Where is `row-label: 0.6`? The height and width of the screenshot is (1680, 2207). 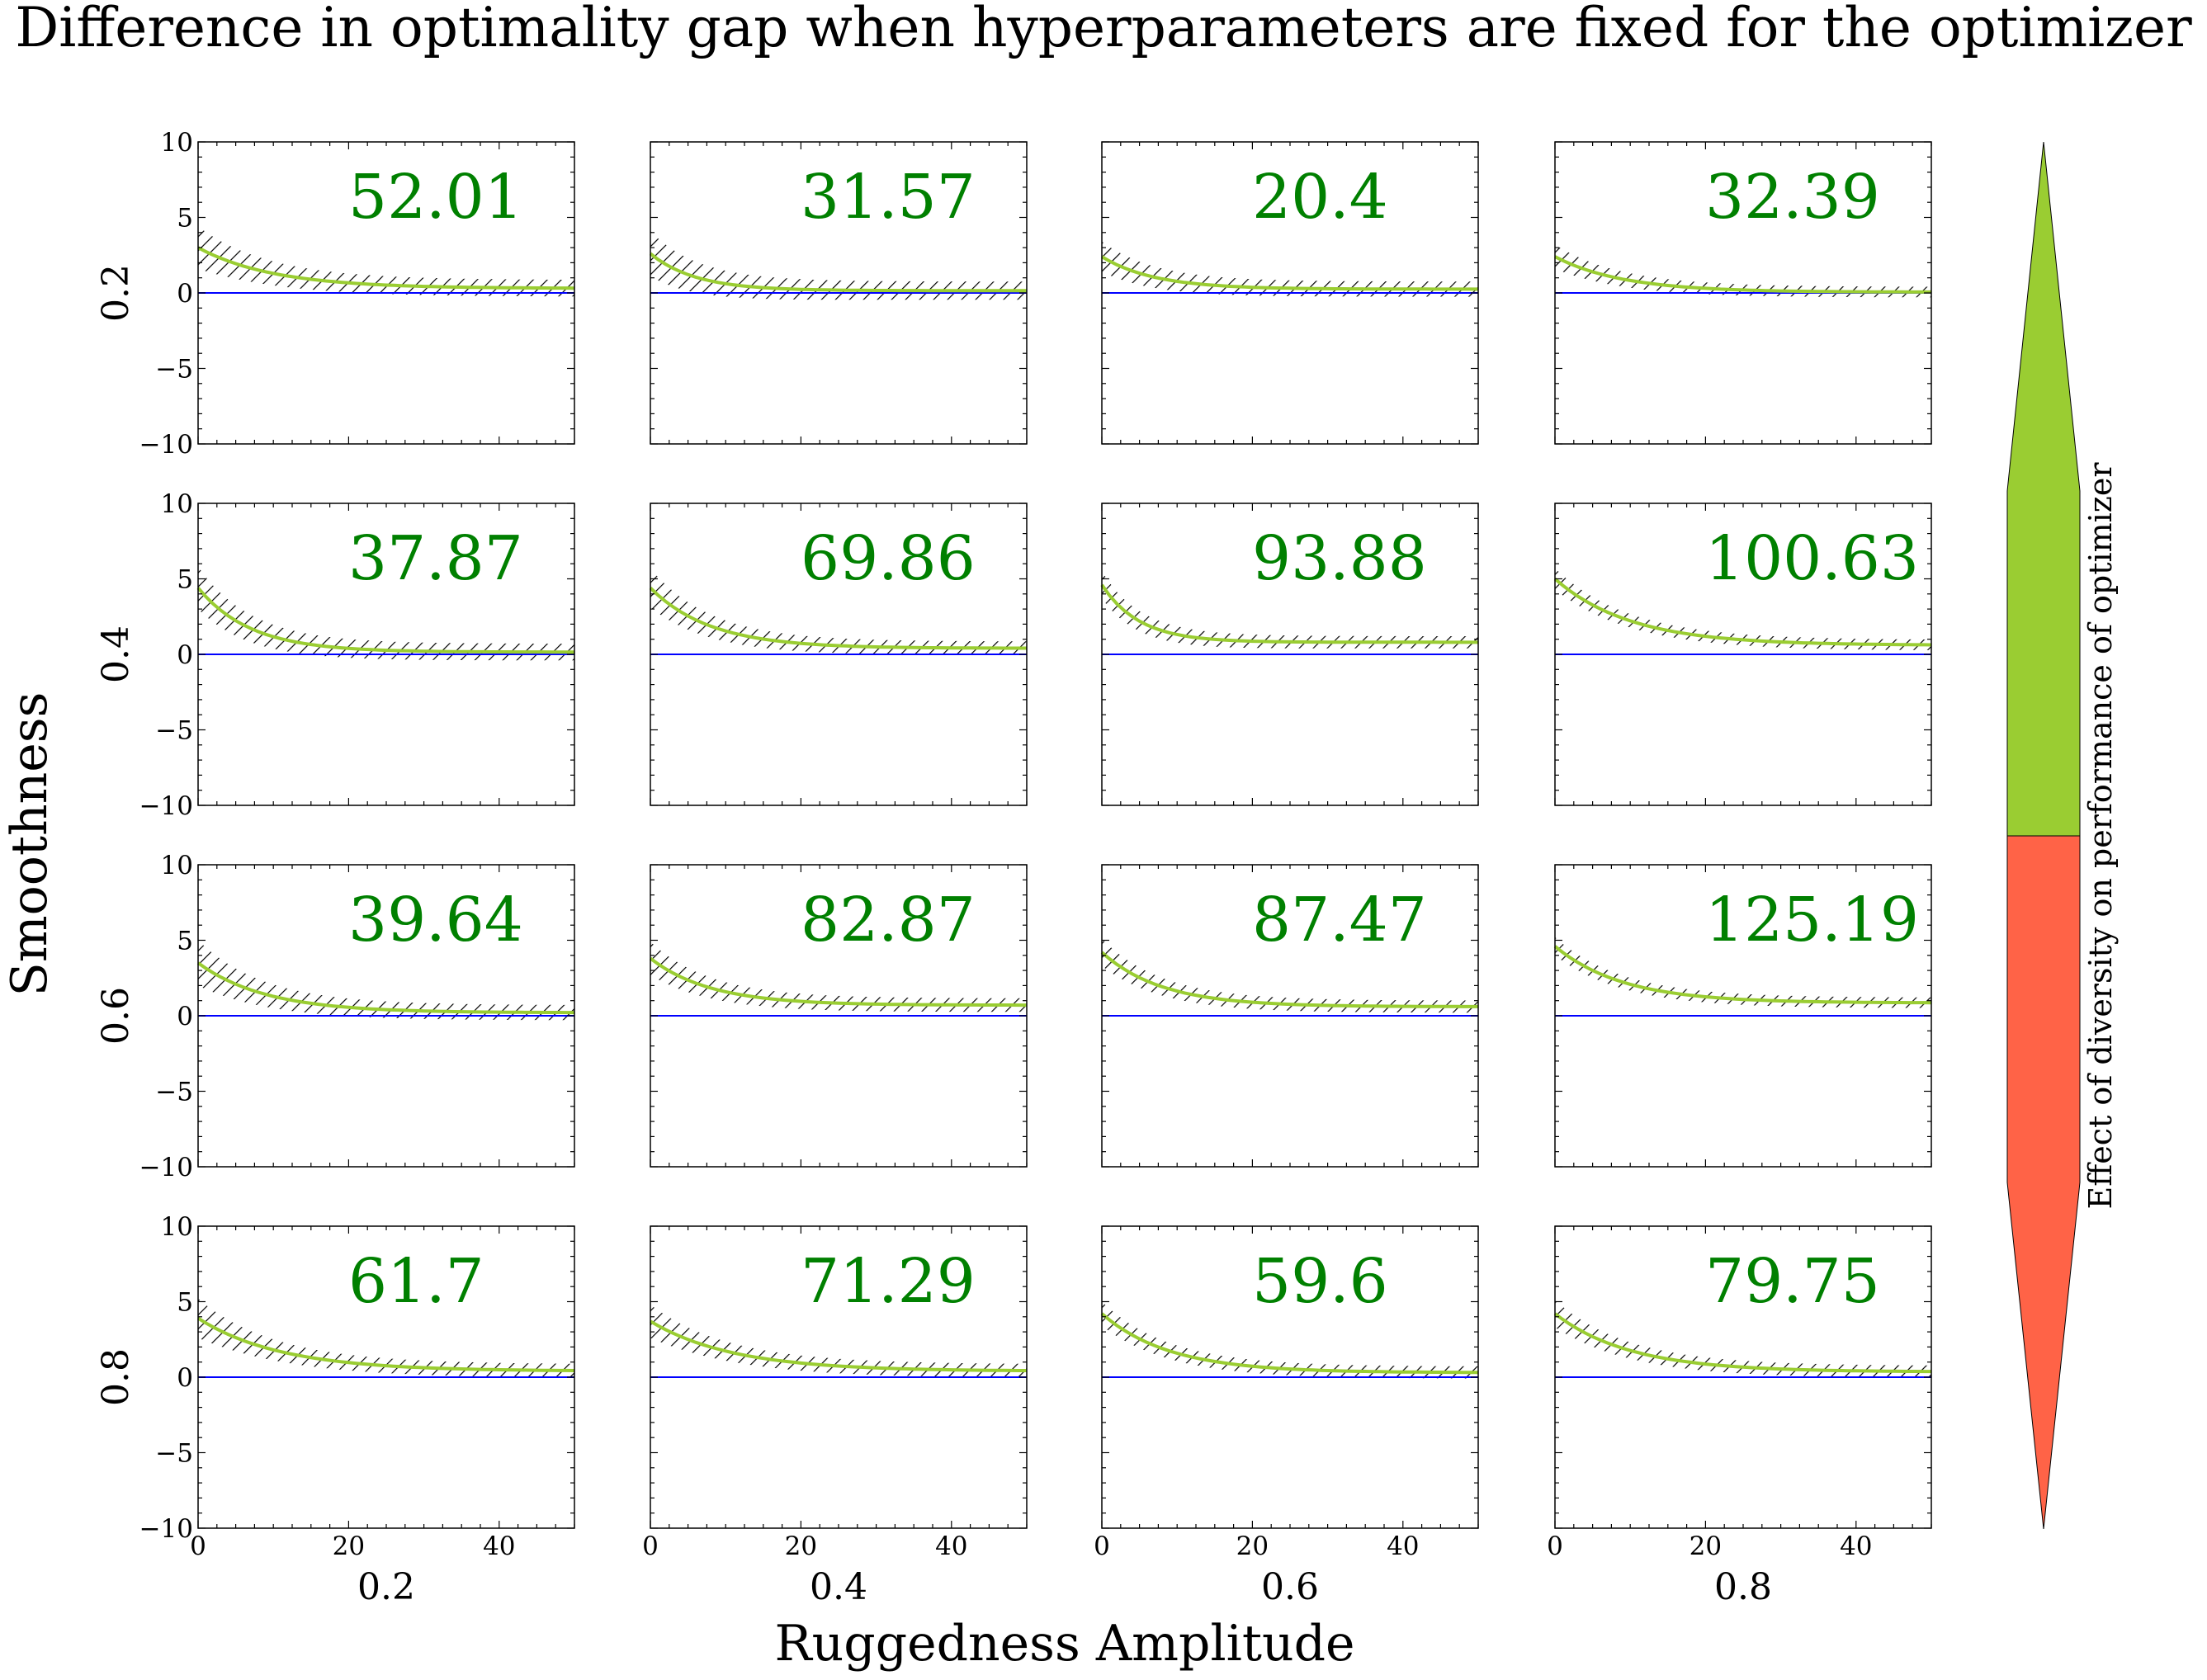 row-label: 0.6 is located at coordinates (116, 1016).